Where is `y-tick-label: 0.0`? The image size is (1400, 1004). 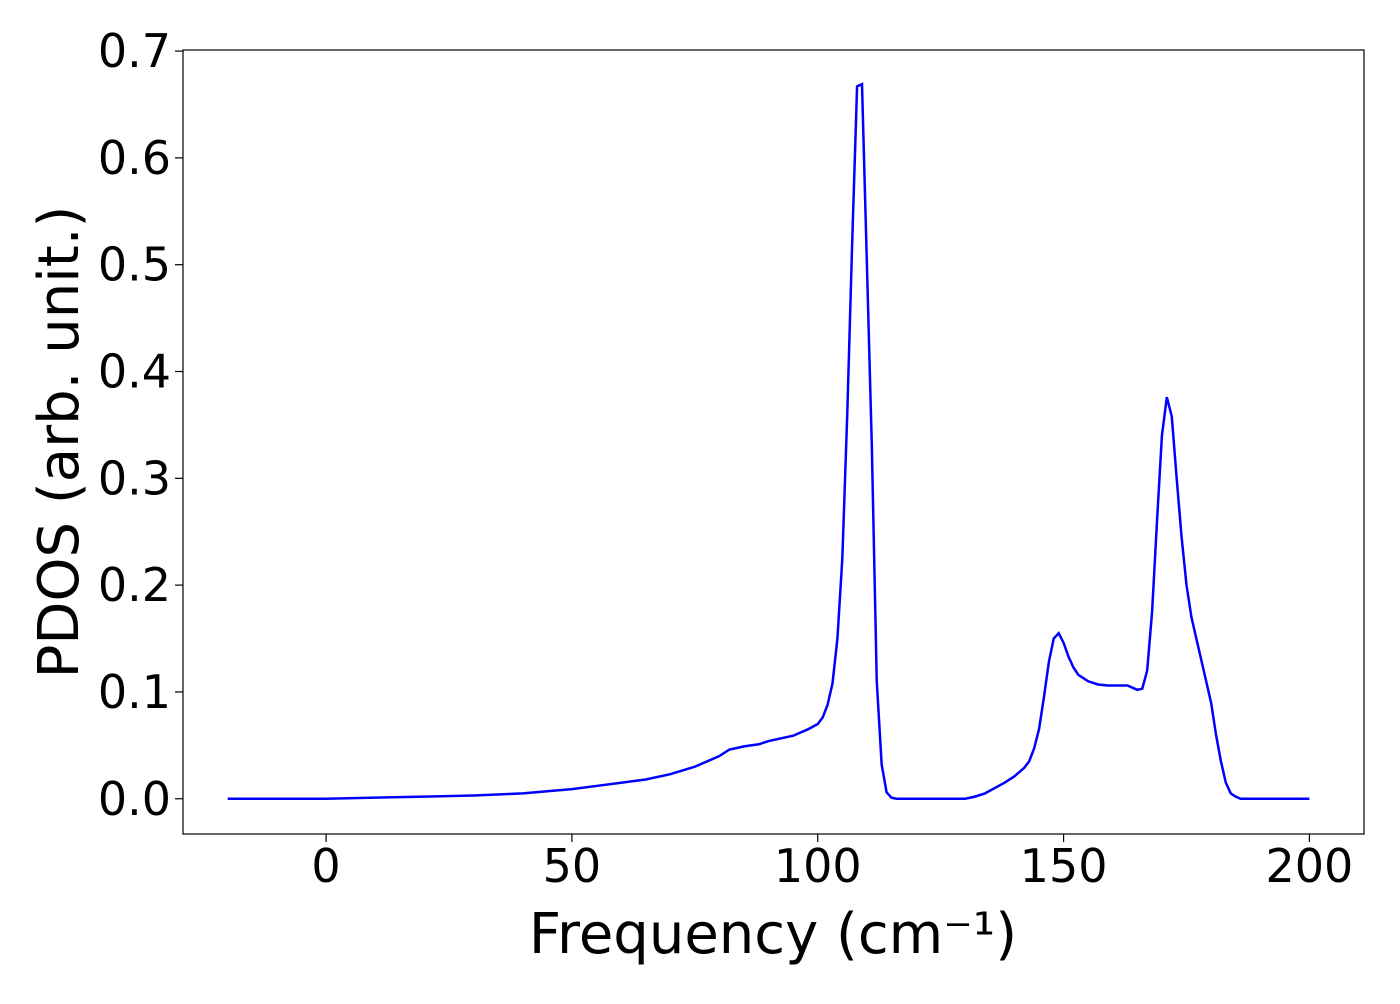 y-tick-label: 0.0 is located at coordinates (134, 799).